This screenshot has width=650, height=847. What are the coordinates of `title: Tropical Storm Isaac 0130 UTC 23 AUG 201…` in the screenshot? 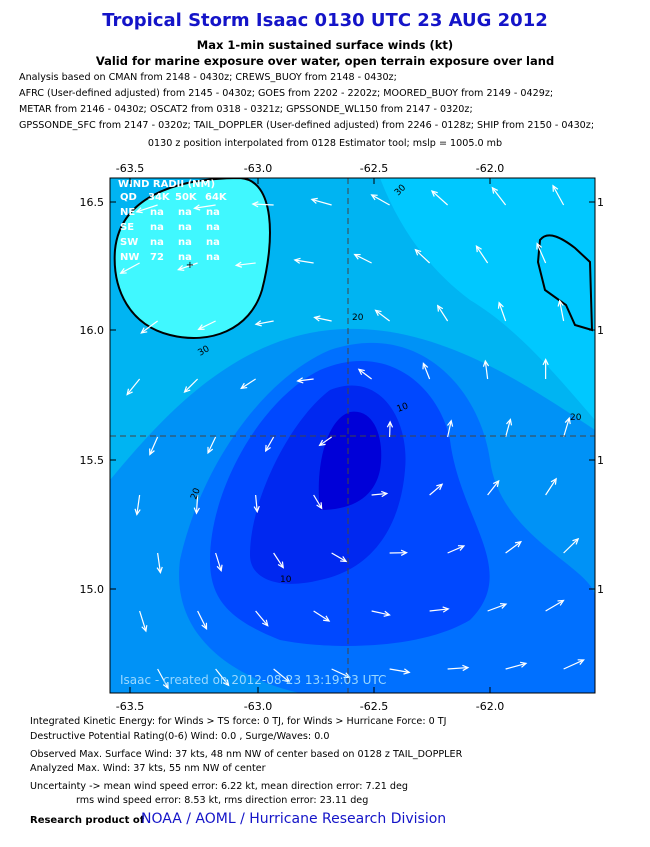 It's located at (325, 20).